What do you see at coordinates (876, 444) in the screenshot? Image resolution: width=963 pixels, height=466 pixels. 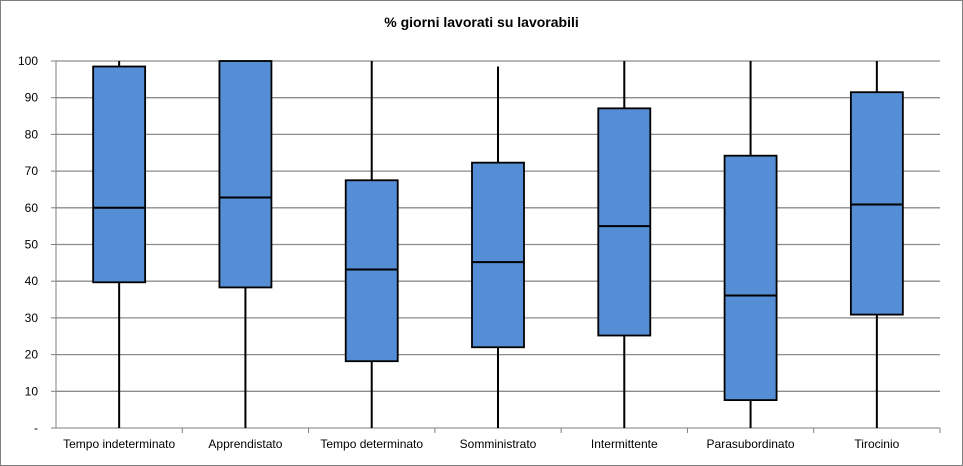 I see `x-tick-label: Tirocinio` at bounding box center [876, 444].